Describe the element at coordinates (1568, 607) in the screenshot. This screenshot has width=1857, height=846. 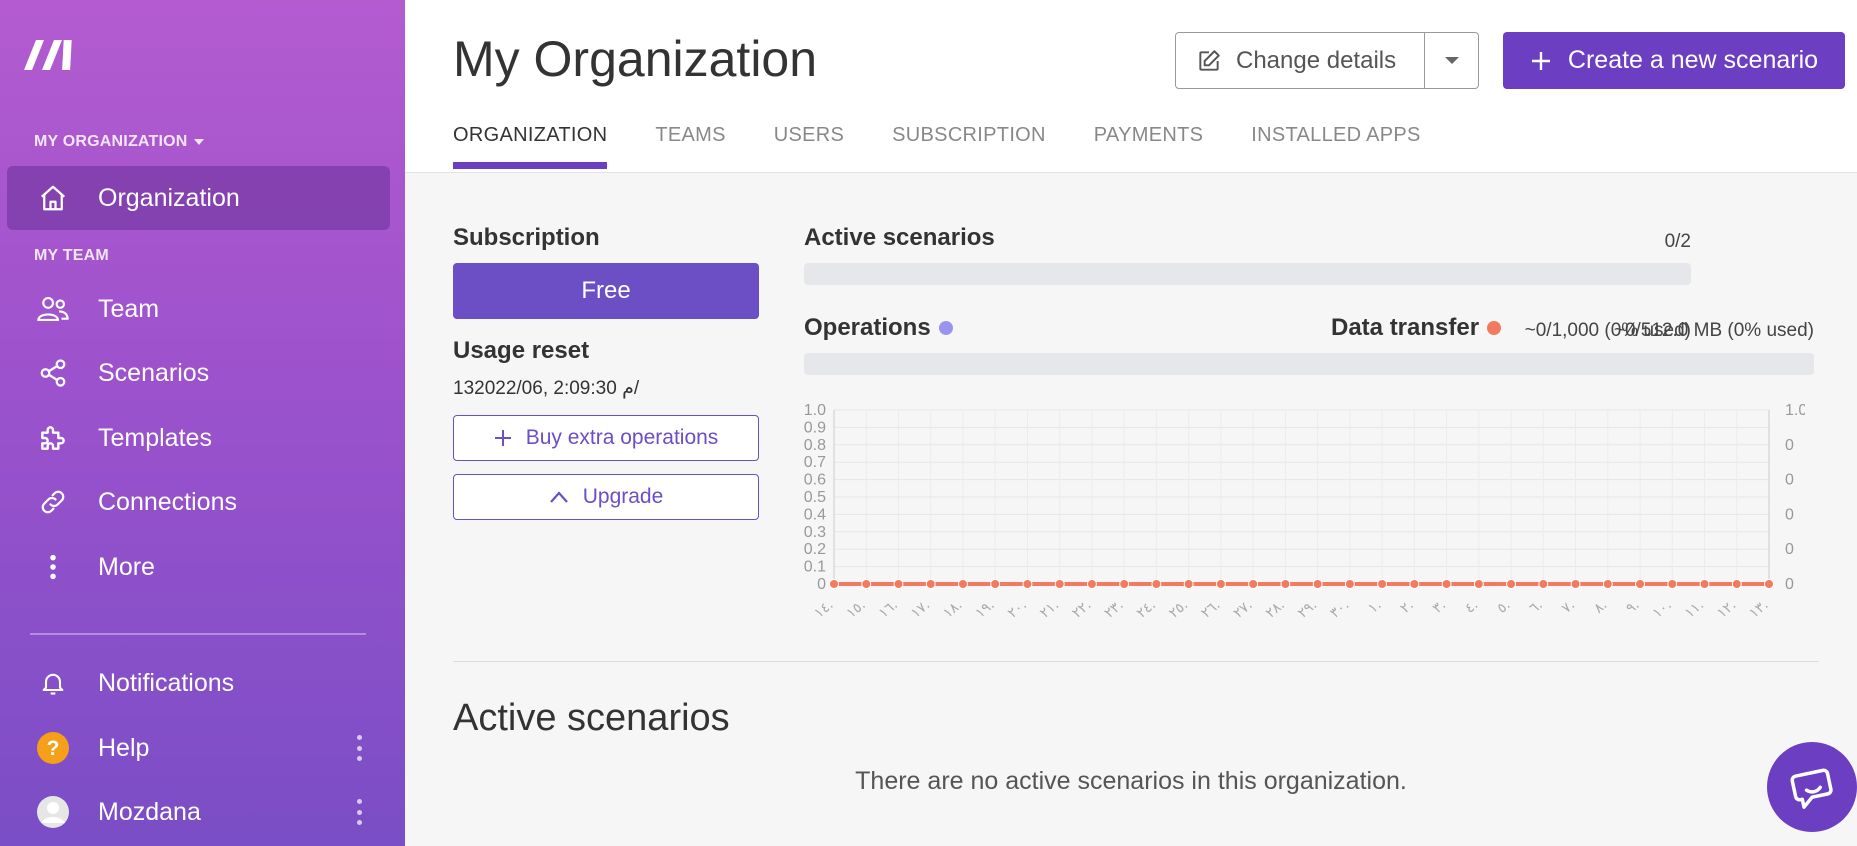
I see `chart-x-tick-label: ٧.` at that location.